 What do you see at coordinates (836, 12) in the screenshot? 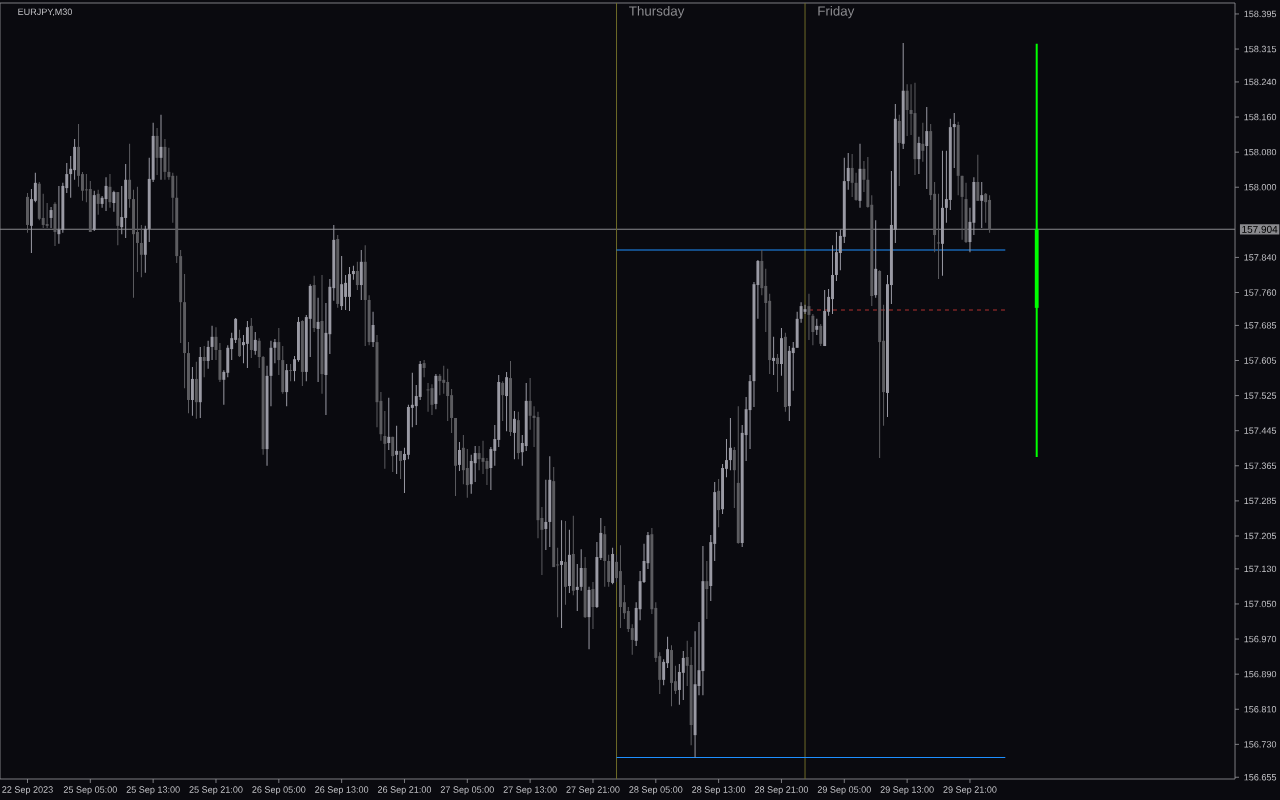
I see `annotation: Friday` at bounding box center [836, 12].